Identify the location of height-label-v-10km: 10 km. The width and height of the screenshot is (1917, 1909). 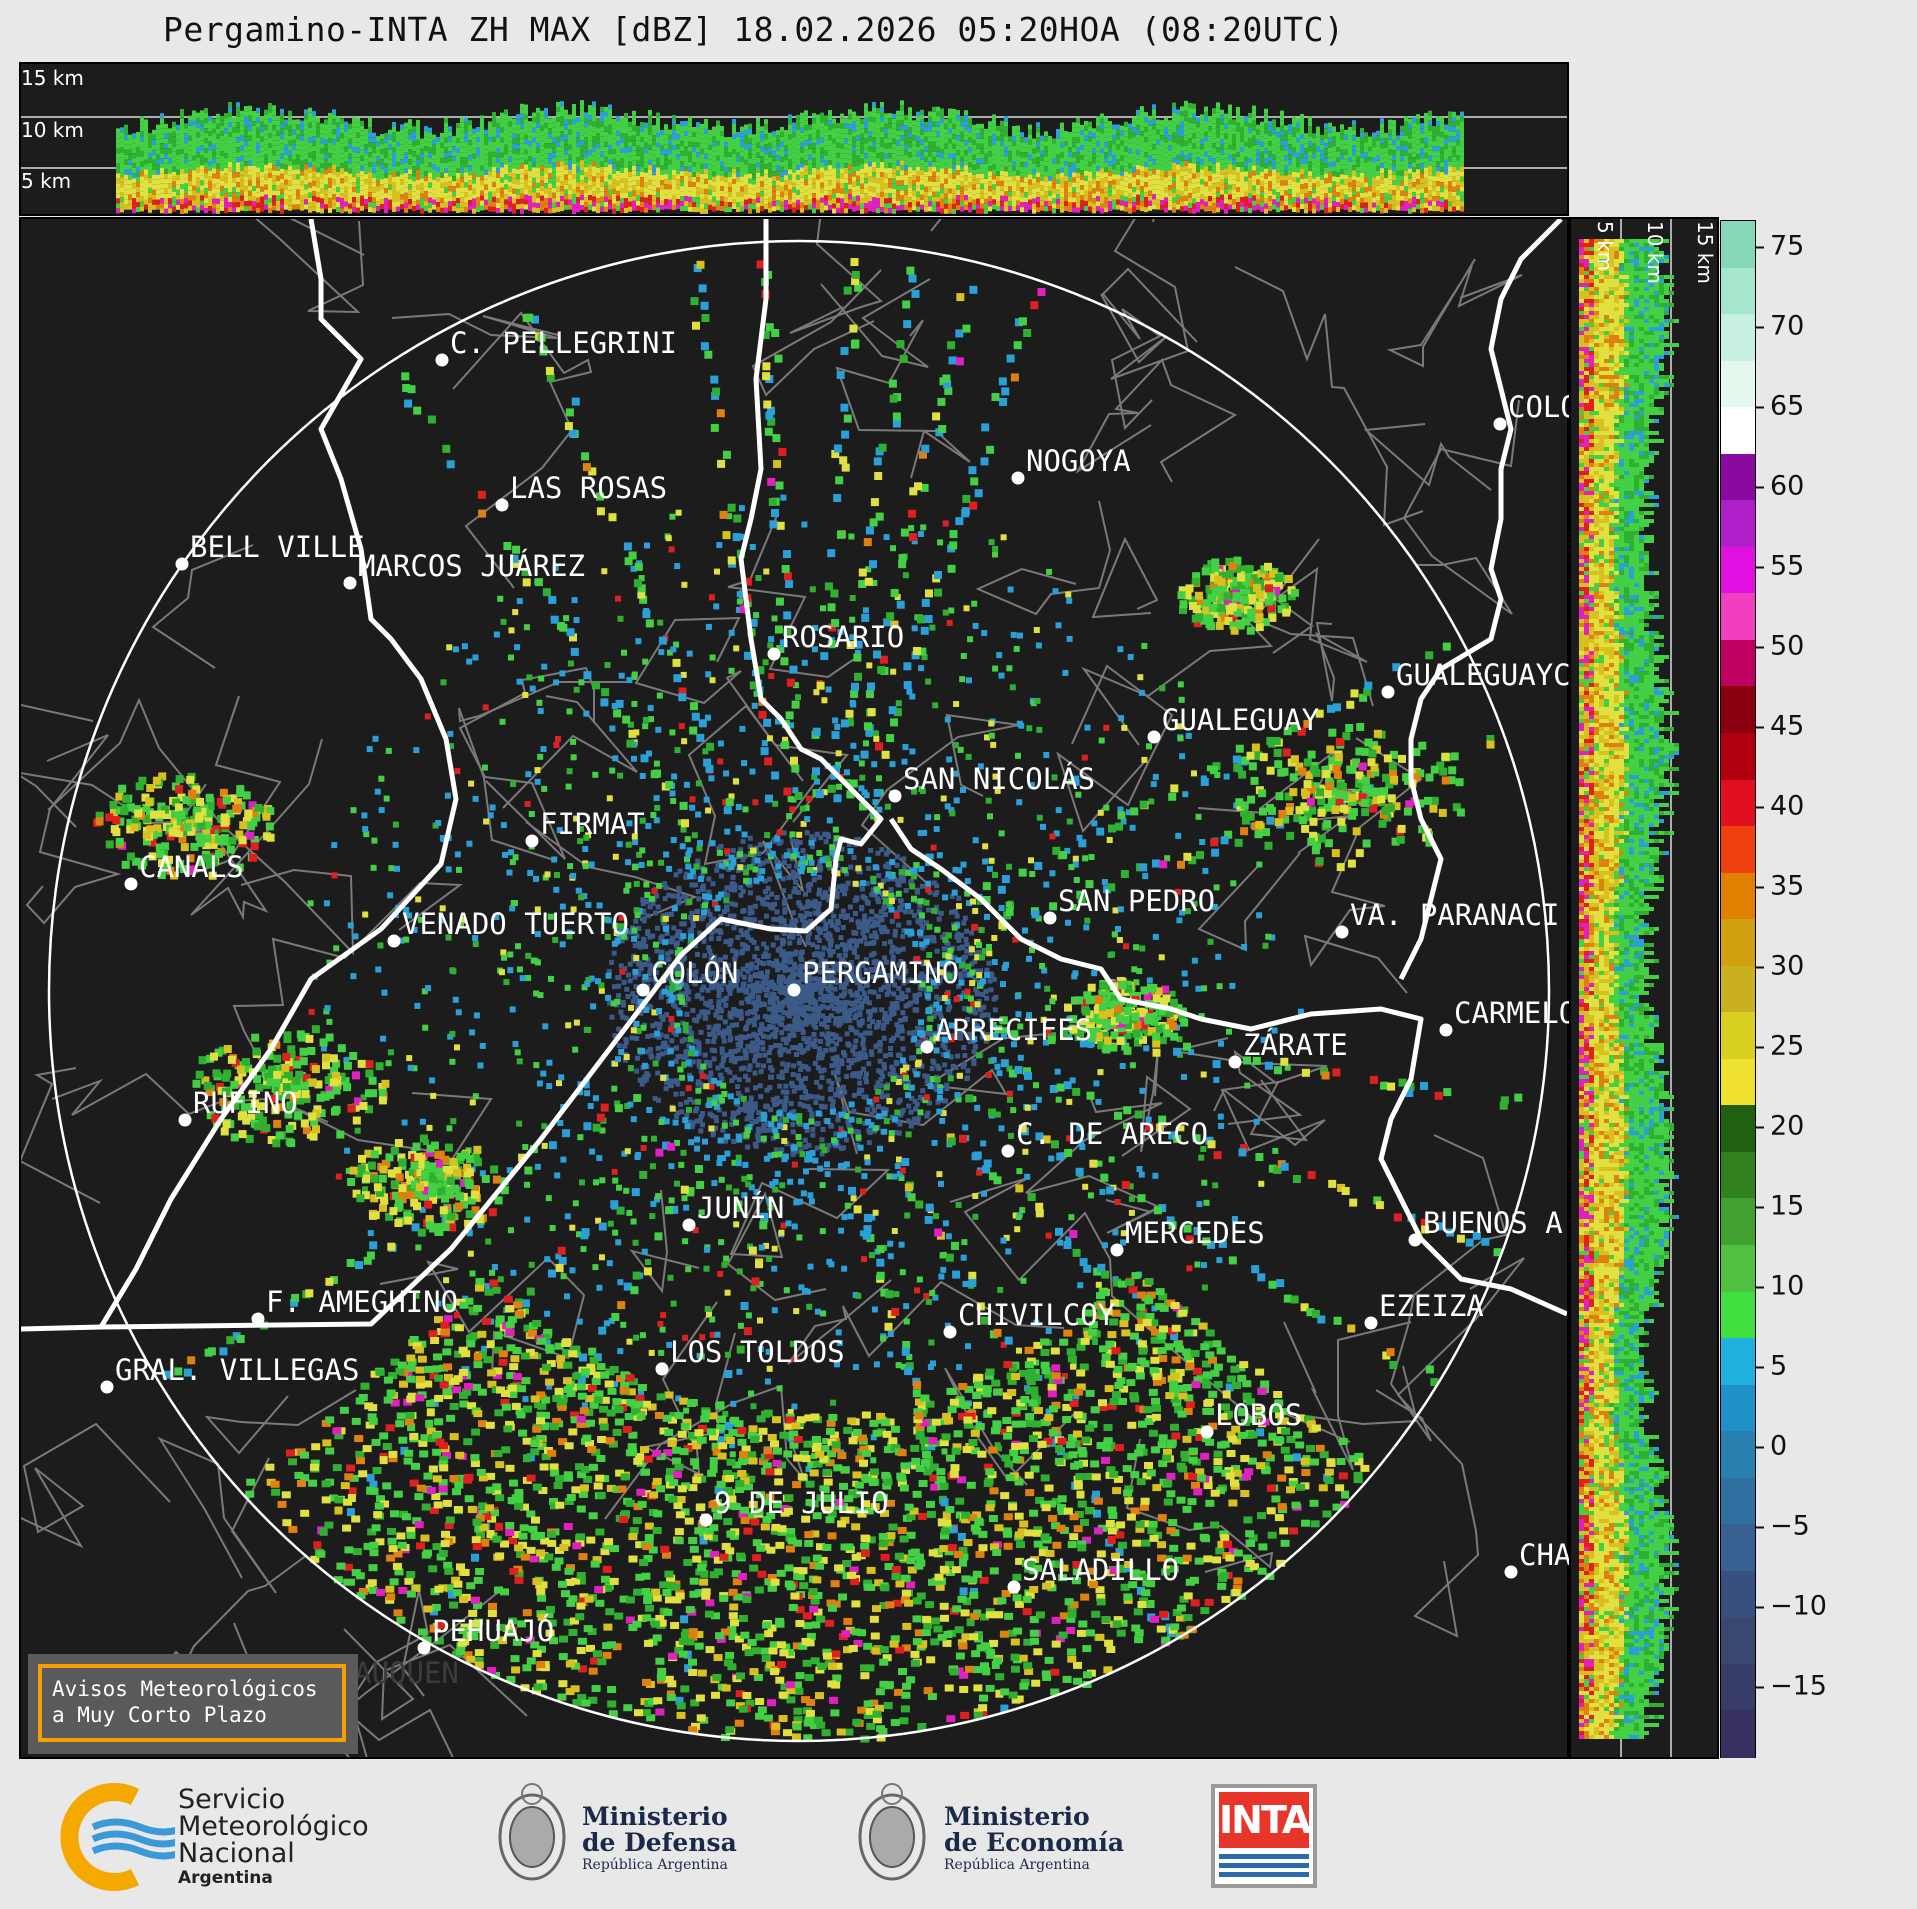
(1655, 252).